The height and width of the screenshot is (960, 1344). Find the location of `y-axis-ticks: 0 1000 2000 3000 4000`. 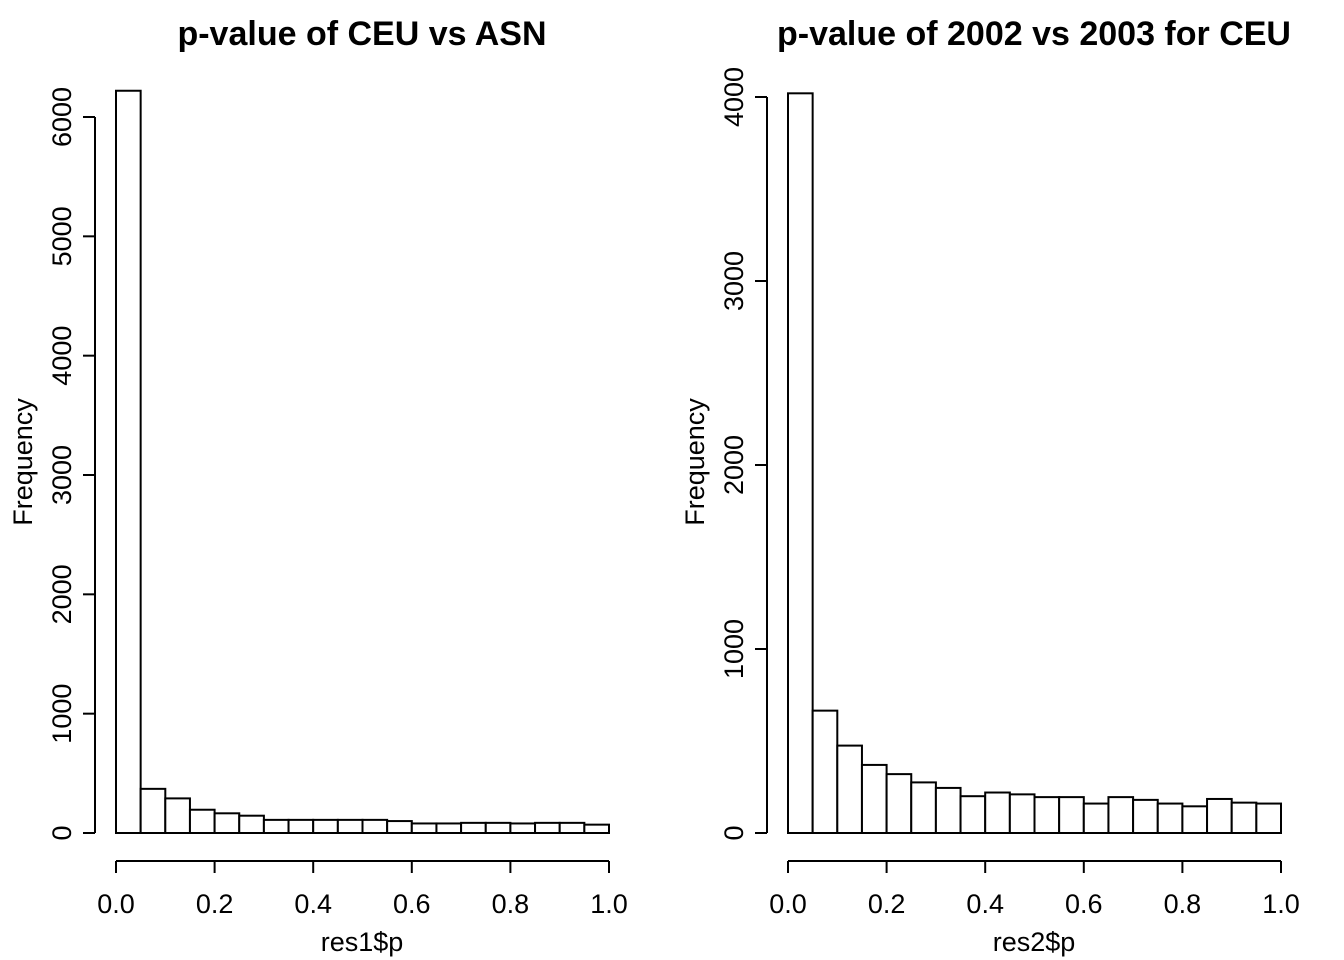

y-axis-ticks: 0 1000 2000 3000 4000 is located at coordinates (743, 454).